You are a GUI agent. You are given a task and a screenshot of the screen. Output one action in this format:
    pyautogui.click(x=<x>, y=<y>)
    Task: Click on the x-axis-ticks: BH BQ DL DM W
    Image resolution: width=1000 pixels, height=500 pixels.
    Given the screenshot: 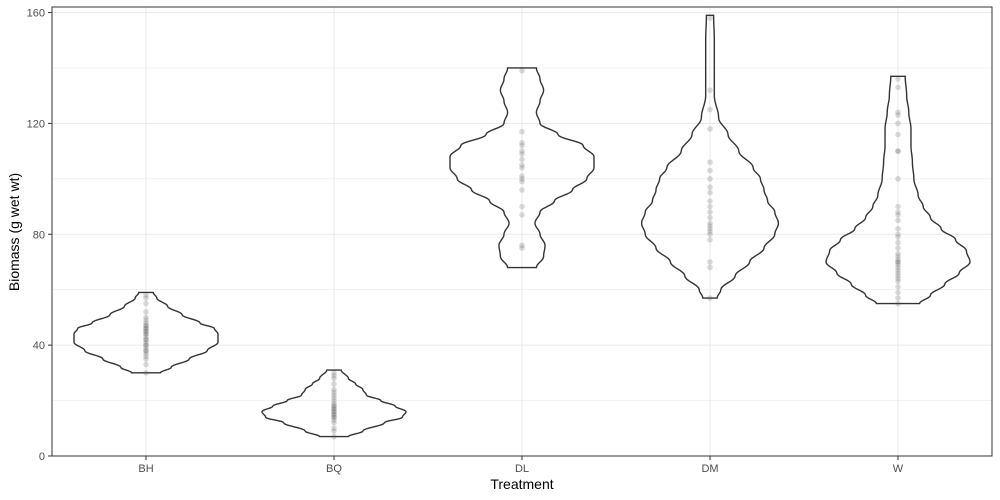 What is the action you would take?
    pyautogui.click(x=521, y=465)
    